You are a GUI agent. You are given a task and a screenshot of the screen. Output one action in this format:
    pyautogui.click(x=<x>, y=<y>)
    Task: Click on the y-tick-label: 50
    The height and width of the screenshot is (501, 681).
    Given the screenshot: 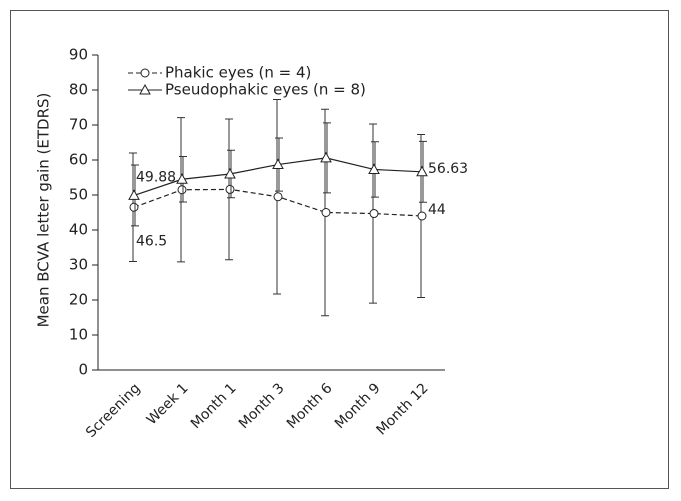 What is the action you would take?
    pyautogui.click(x=78, y=195)
    